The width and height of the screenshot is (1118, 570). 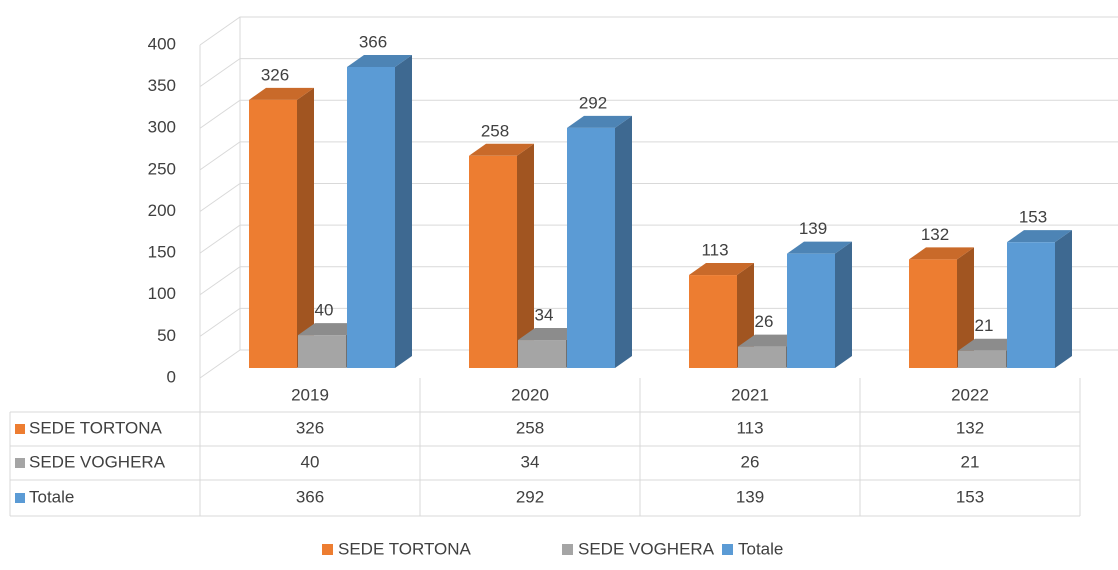 What do you see at coordinates (495, 130) in the screenshot?
I see `data-label: 258` at bounding box center [495, 130].